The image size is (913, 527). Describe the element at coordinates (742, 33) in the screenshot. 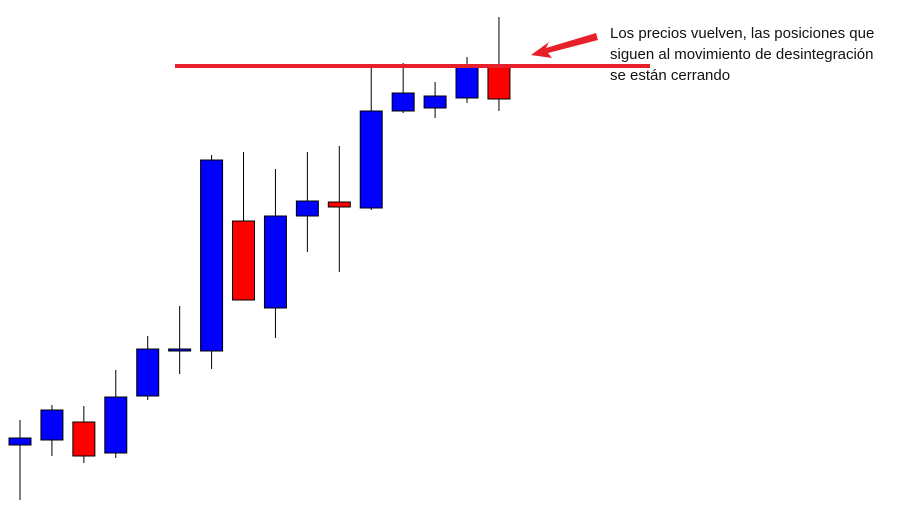

I see `annotation-line: Los precios vuelven, las posiciones que` at that location.